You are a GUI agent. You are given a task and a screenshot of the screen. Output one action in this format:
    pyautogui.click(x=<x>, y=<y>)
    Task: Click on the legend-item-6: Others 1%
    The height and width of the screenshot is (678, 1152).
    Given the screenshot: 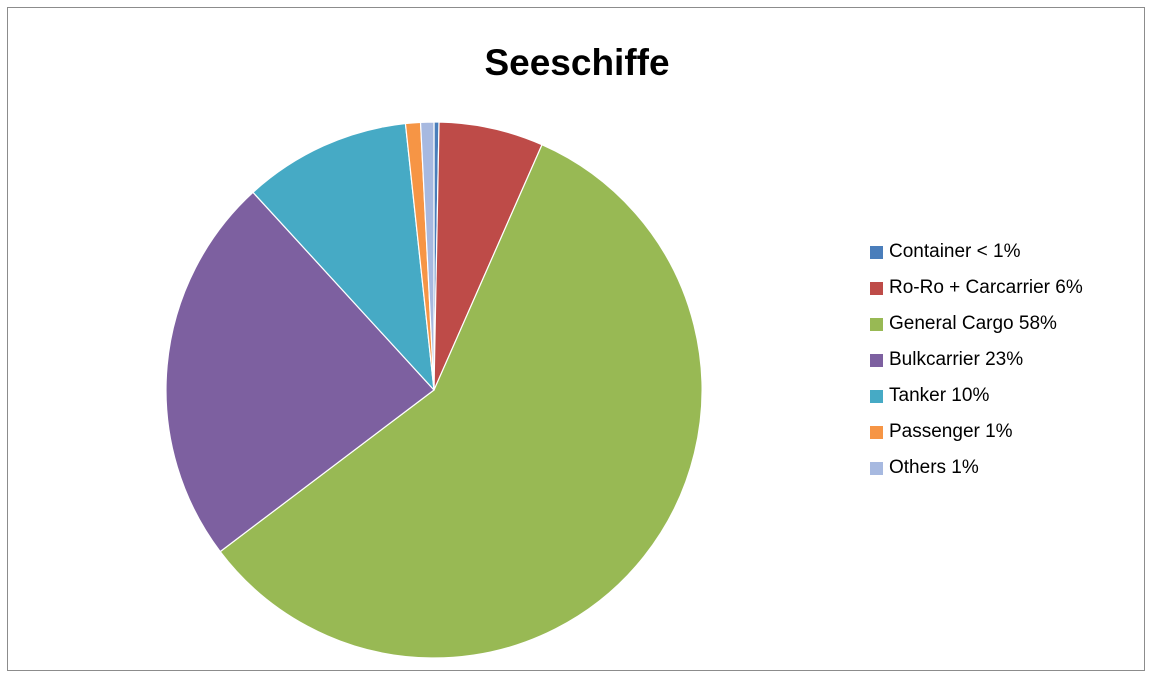 What is the action you would take?
    pyautogui.click(x=976, y=468)
    